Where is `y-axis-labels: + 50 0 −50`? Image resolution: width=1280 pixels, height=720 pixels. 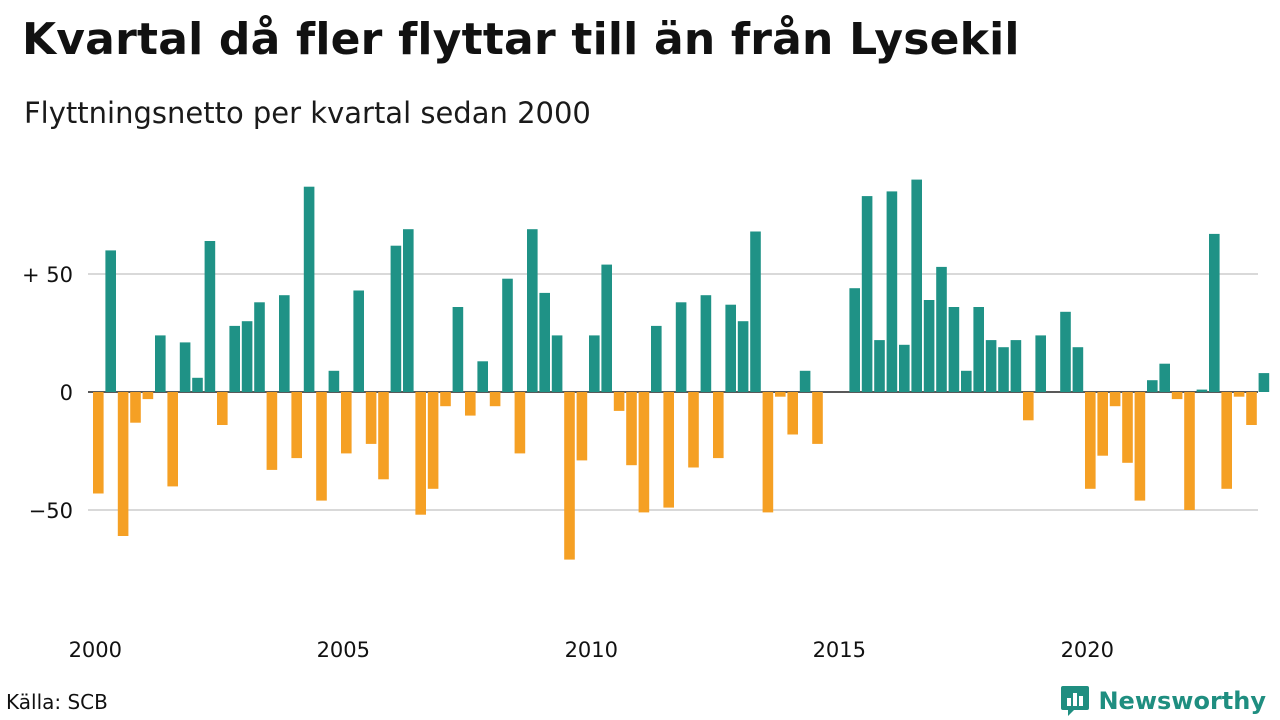
y-axis-labels: + 50 0 −50 is located at coordinates (47, 393).